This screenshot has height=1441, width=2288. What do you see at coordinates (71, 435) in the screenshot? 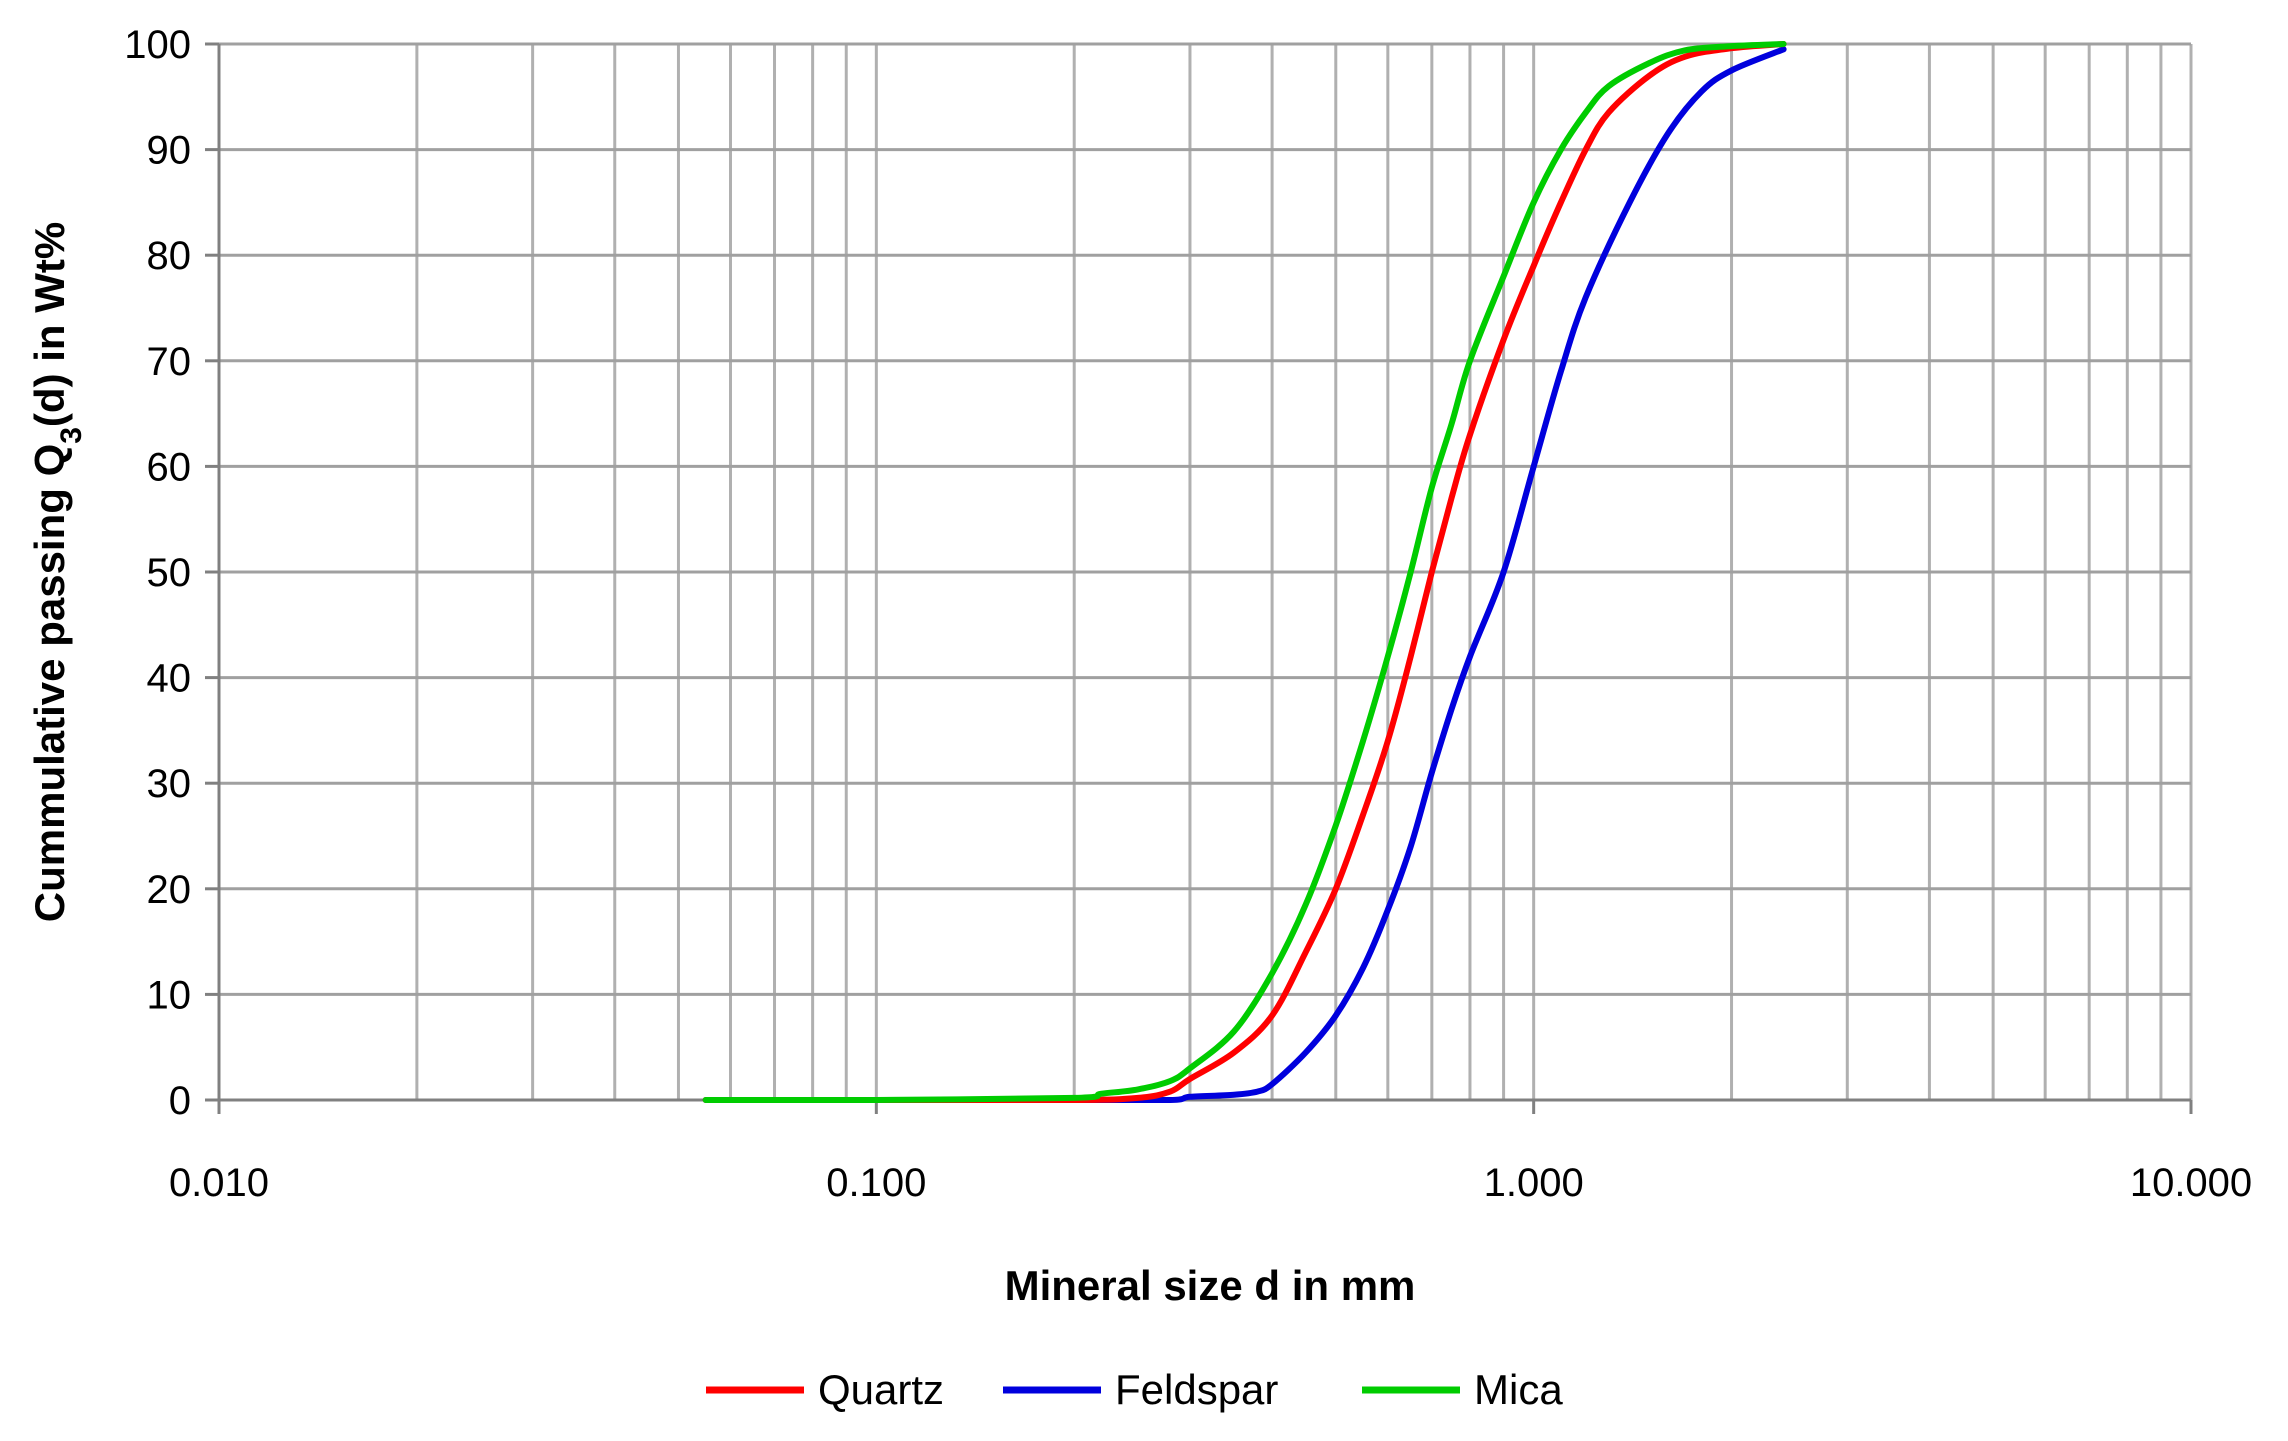
I see `y-axis-title-subscript: 3` at bounding box center [71, 435].